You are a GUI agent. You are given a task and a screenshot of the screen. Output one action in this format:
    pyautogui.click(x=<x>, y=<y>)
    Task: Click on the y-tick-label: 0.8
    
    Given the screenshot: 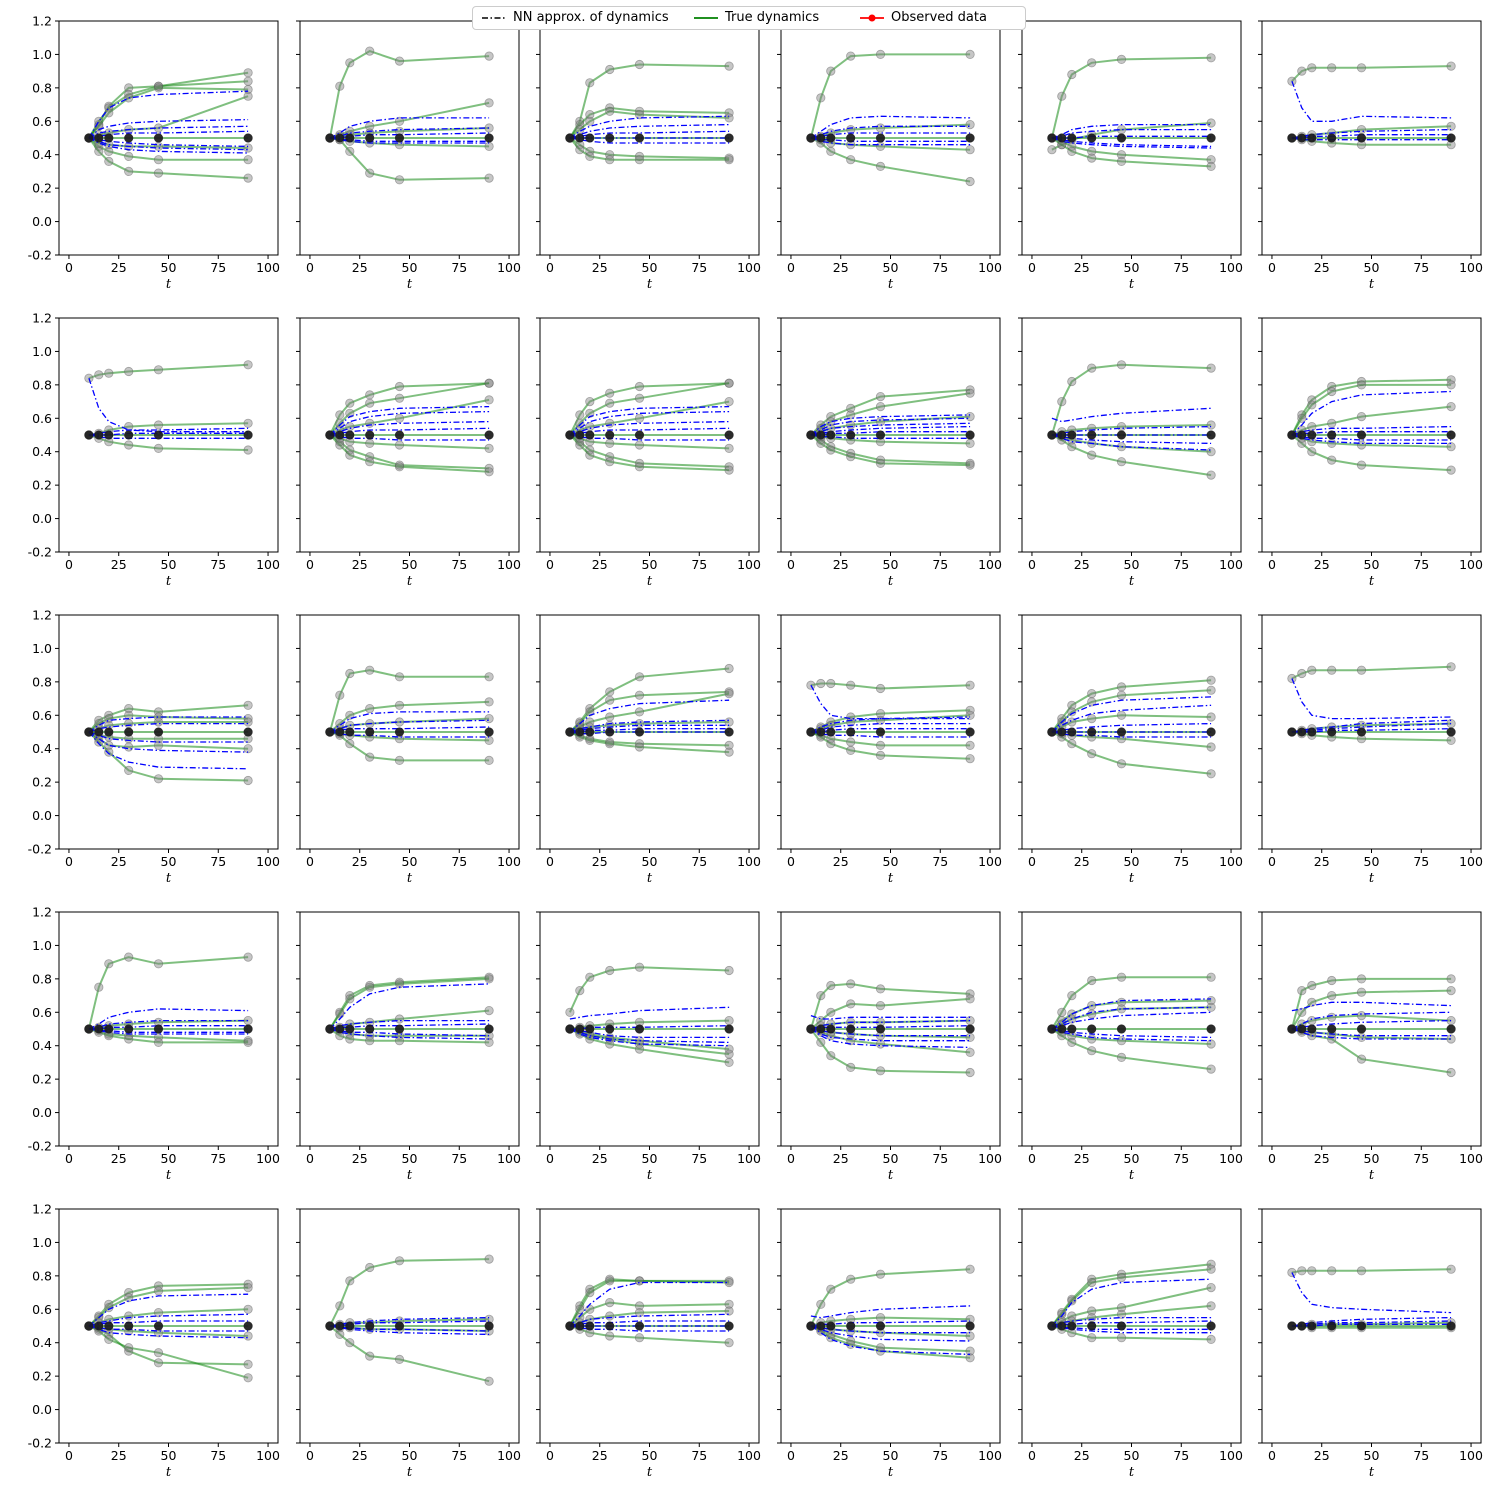 What is the action you would take?
    pyautogui.click(x=42, y=1275)
    